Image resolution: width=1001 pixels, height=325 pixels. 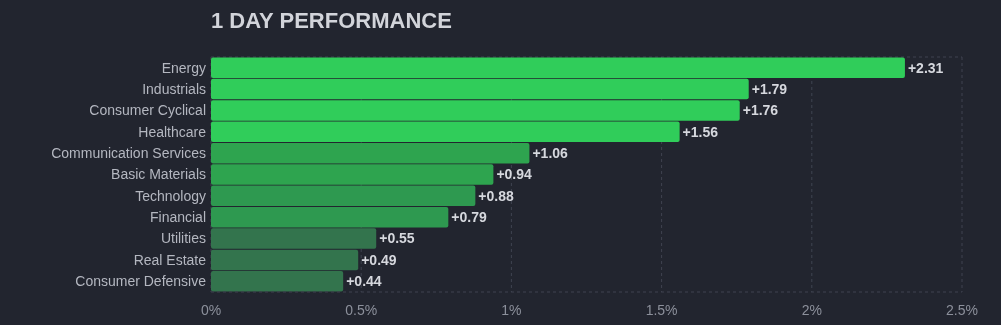 What do you see at coordinates (170, 259) in the screenshot?
I see `y-tick-label: Real Estate` at bounding box center [170, 259].